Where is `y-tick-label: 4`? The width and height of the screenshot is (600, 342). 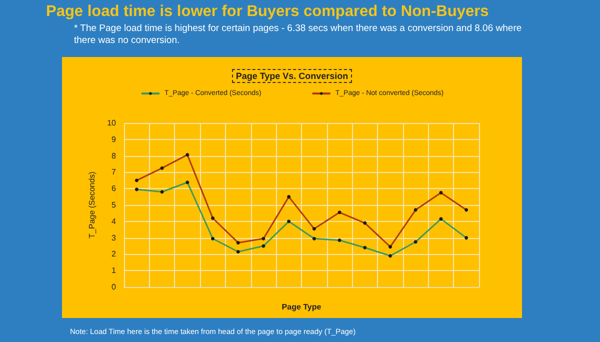
y-tick-label: 4 is located at coordinates (114, 221).